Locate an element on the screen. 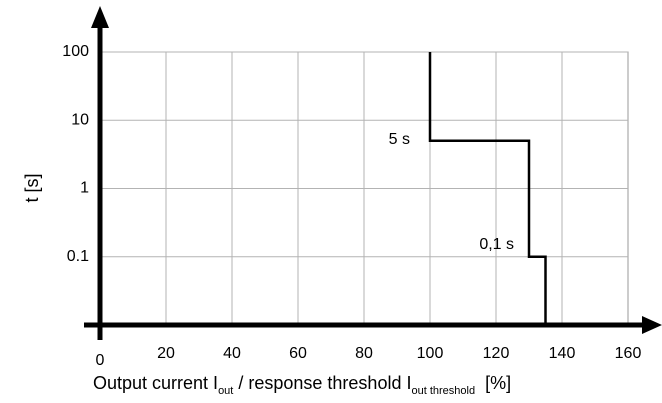 This screenshot has height=403, width=662. x-tick-label: 80 is located at coordinates (364, 353).